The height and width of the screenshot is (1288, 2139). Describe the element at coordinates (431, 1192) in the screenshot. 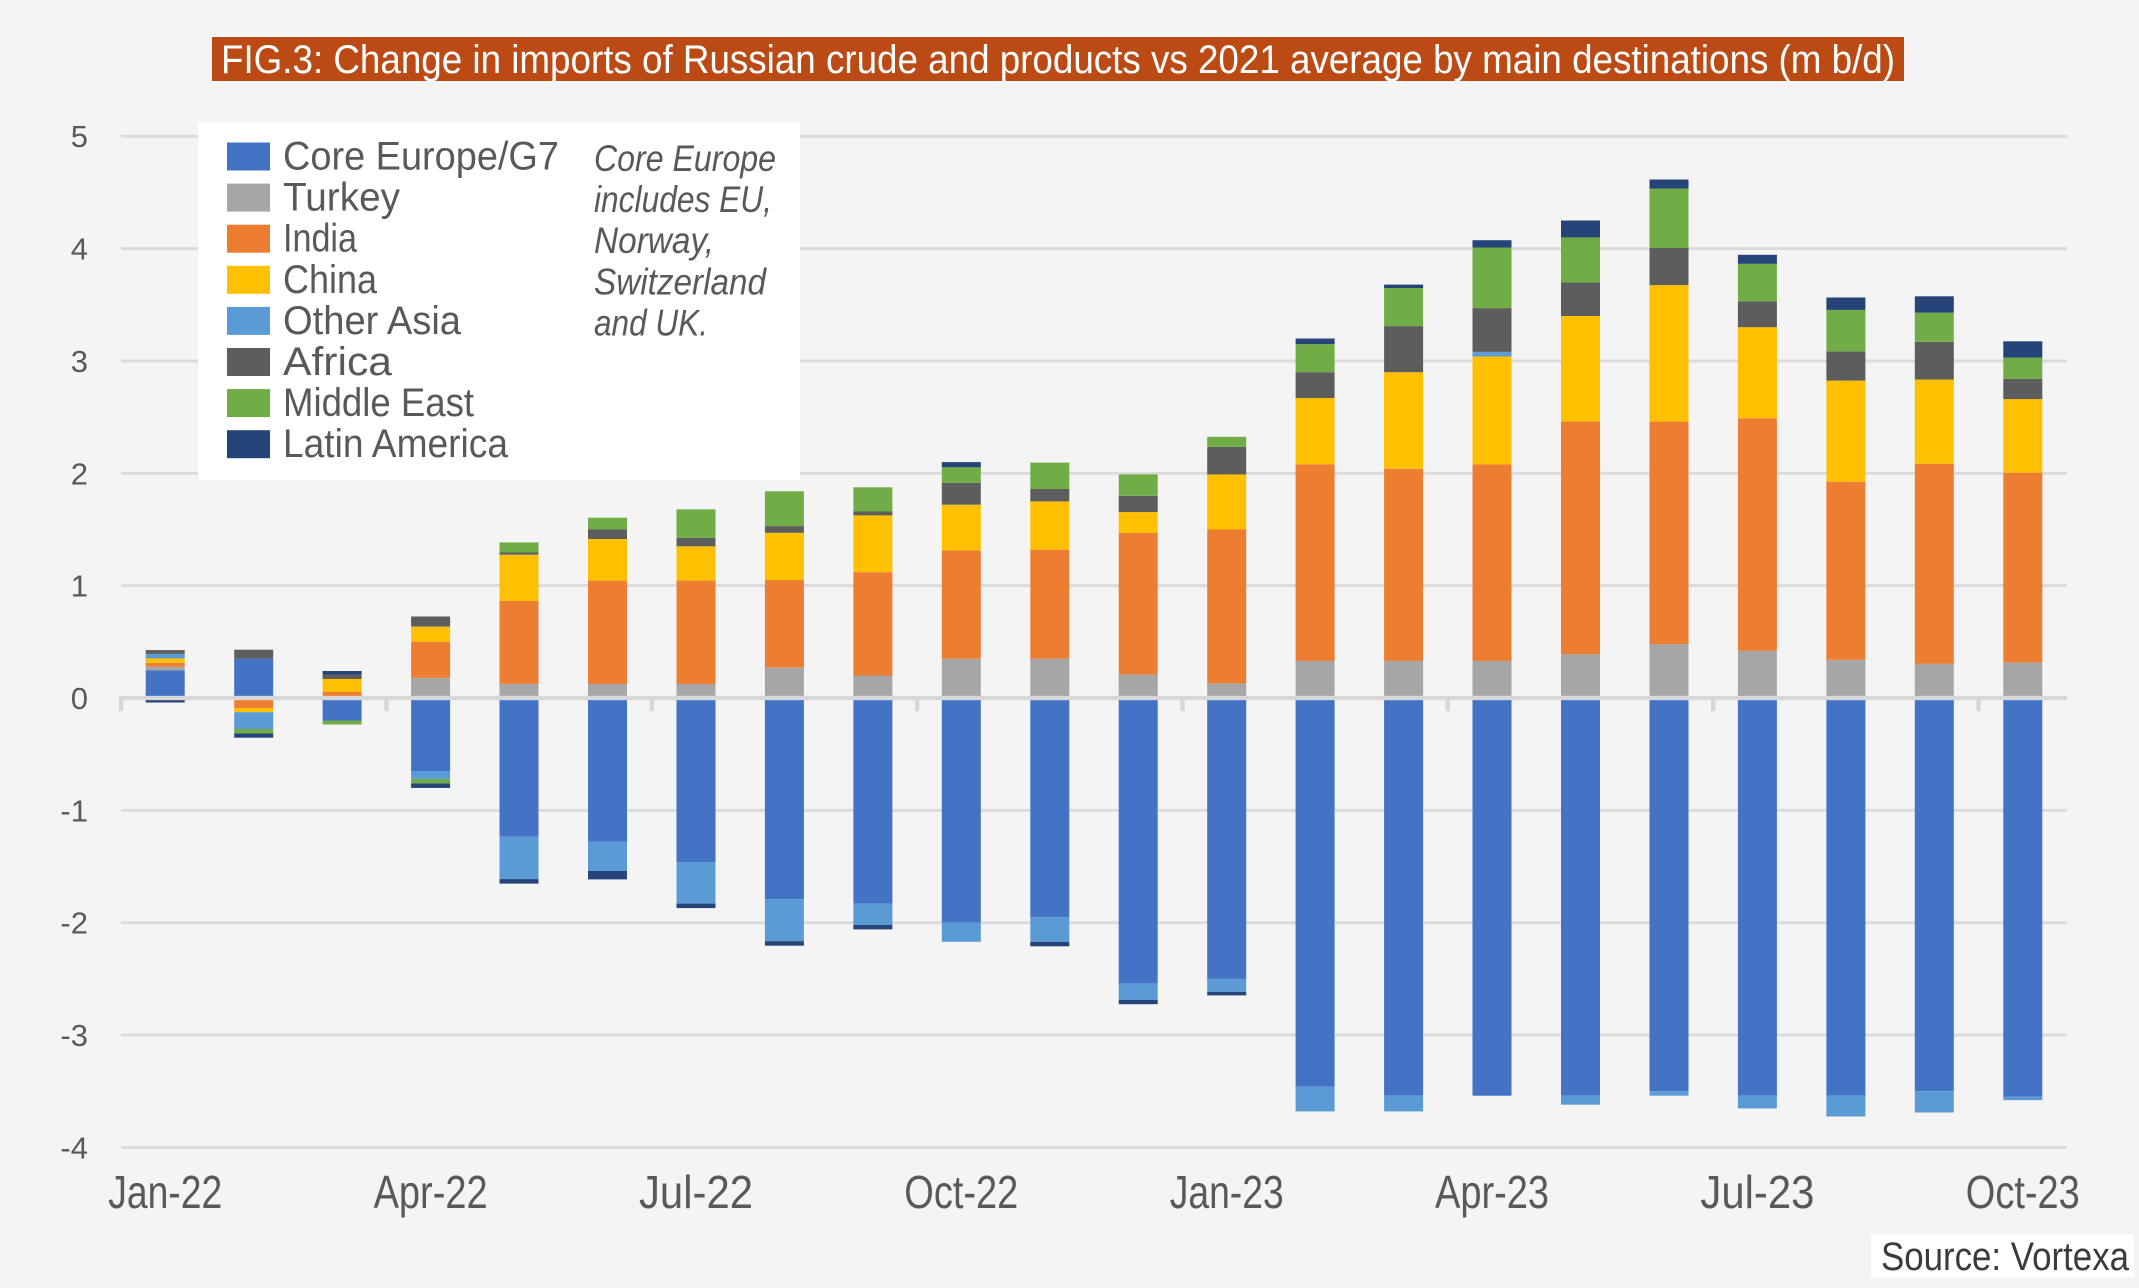

I see `svg-text: Apr-22` at that location.